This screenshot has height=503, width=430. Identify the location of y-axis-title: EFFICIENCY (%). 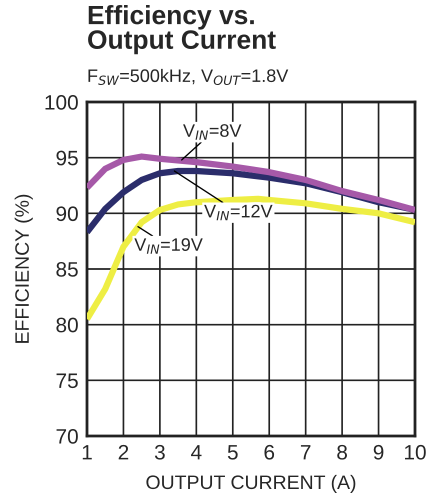
(23, 268).